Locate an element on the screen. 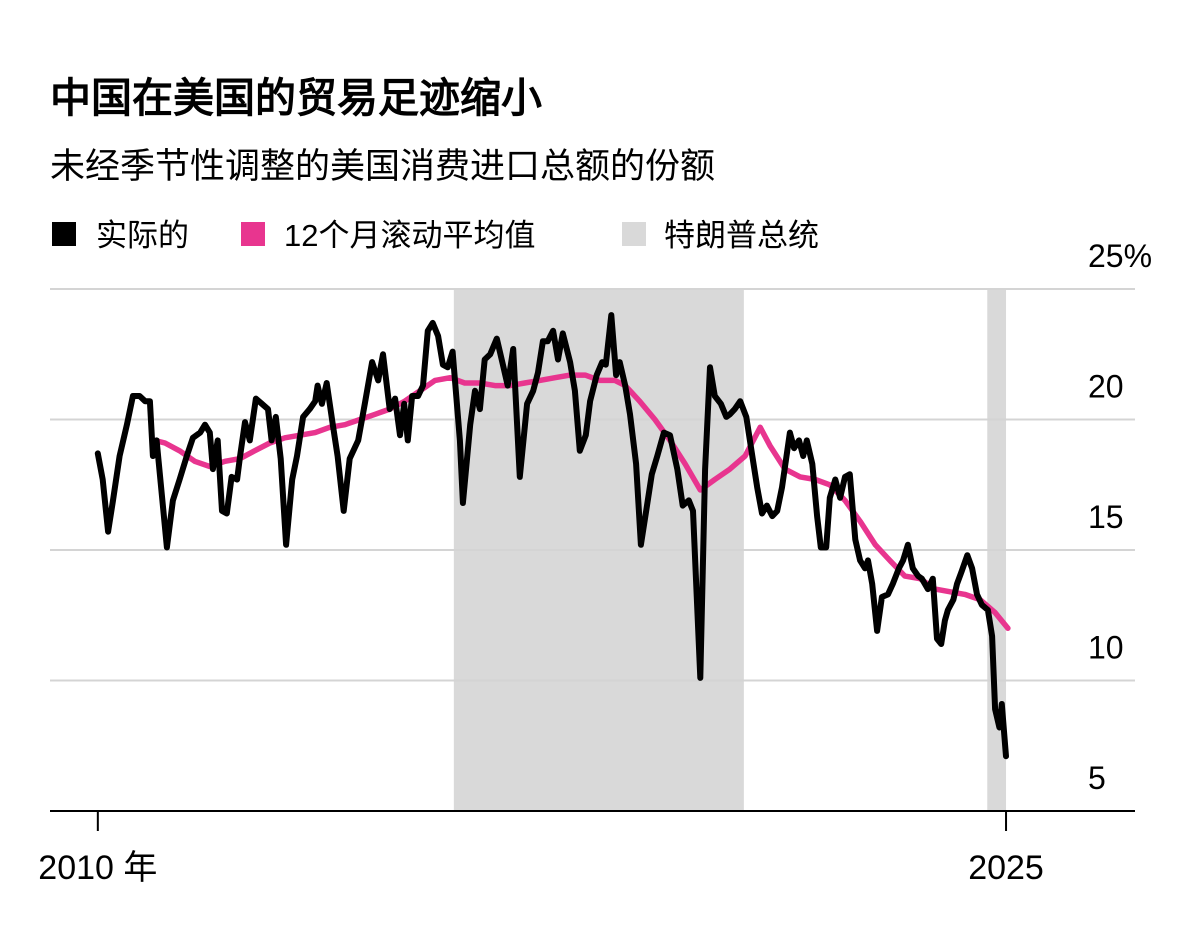 This screenshot has width=1200, height=937. legend: 实际的 12个月滚动平均值 特朗普总统 is located at coordinates (435, 235).